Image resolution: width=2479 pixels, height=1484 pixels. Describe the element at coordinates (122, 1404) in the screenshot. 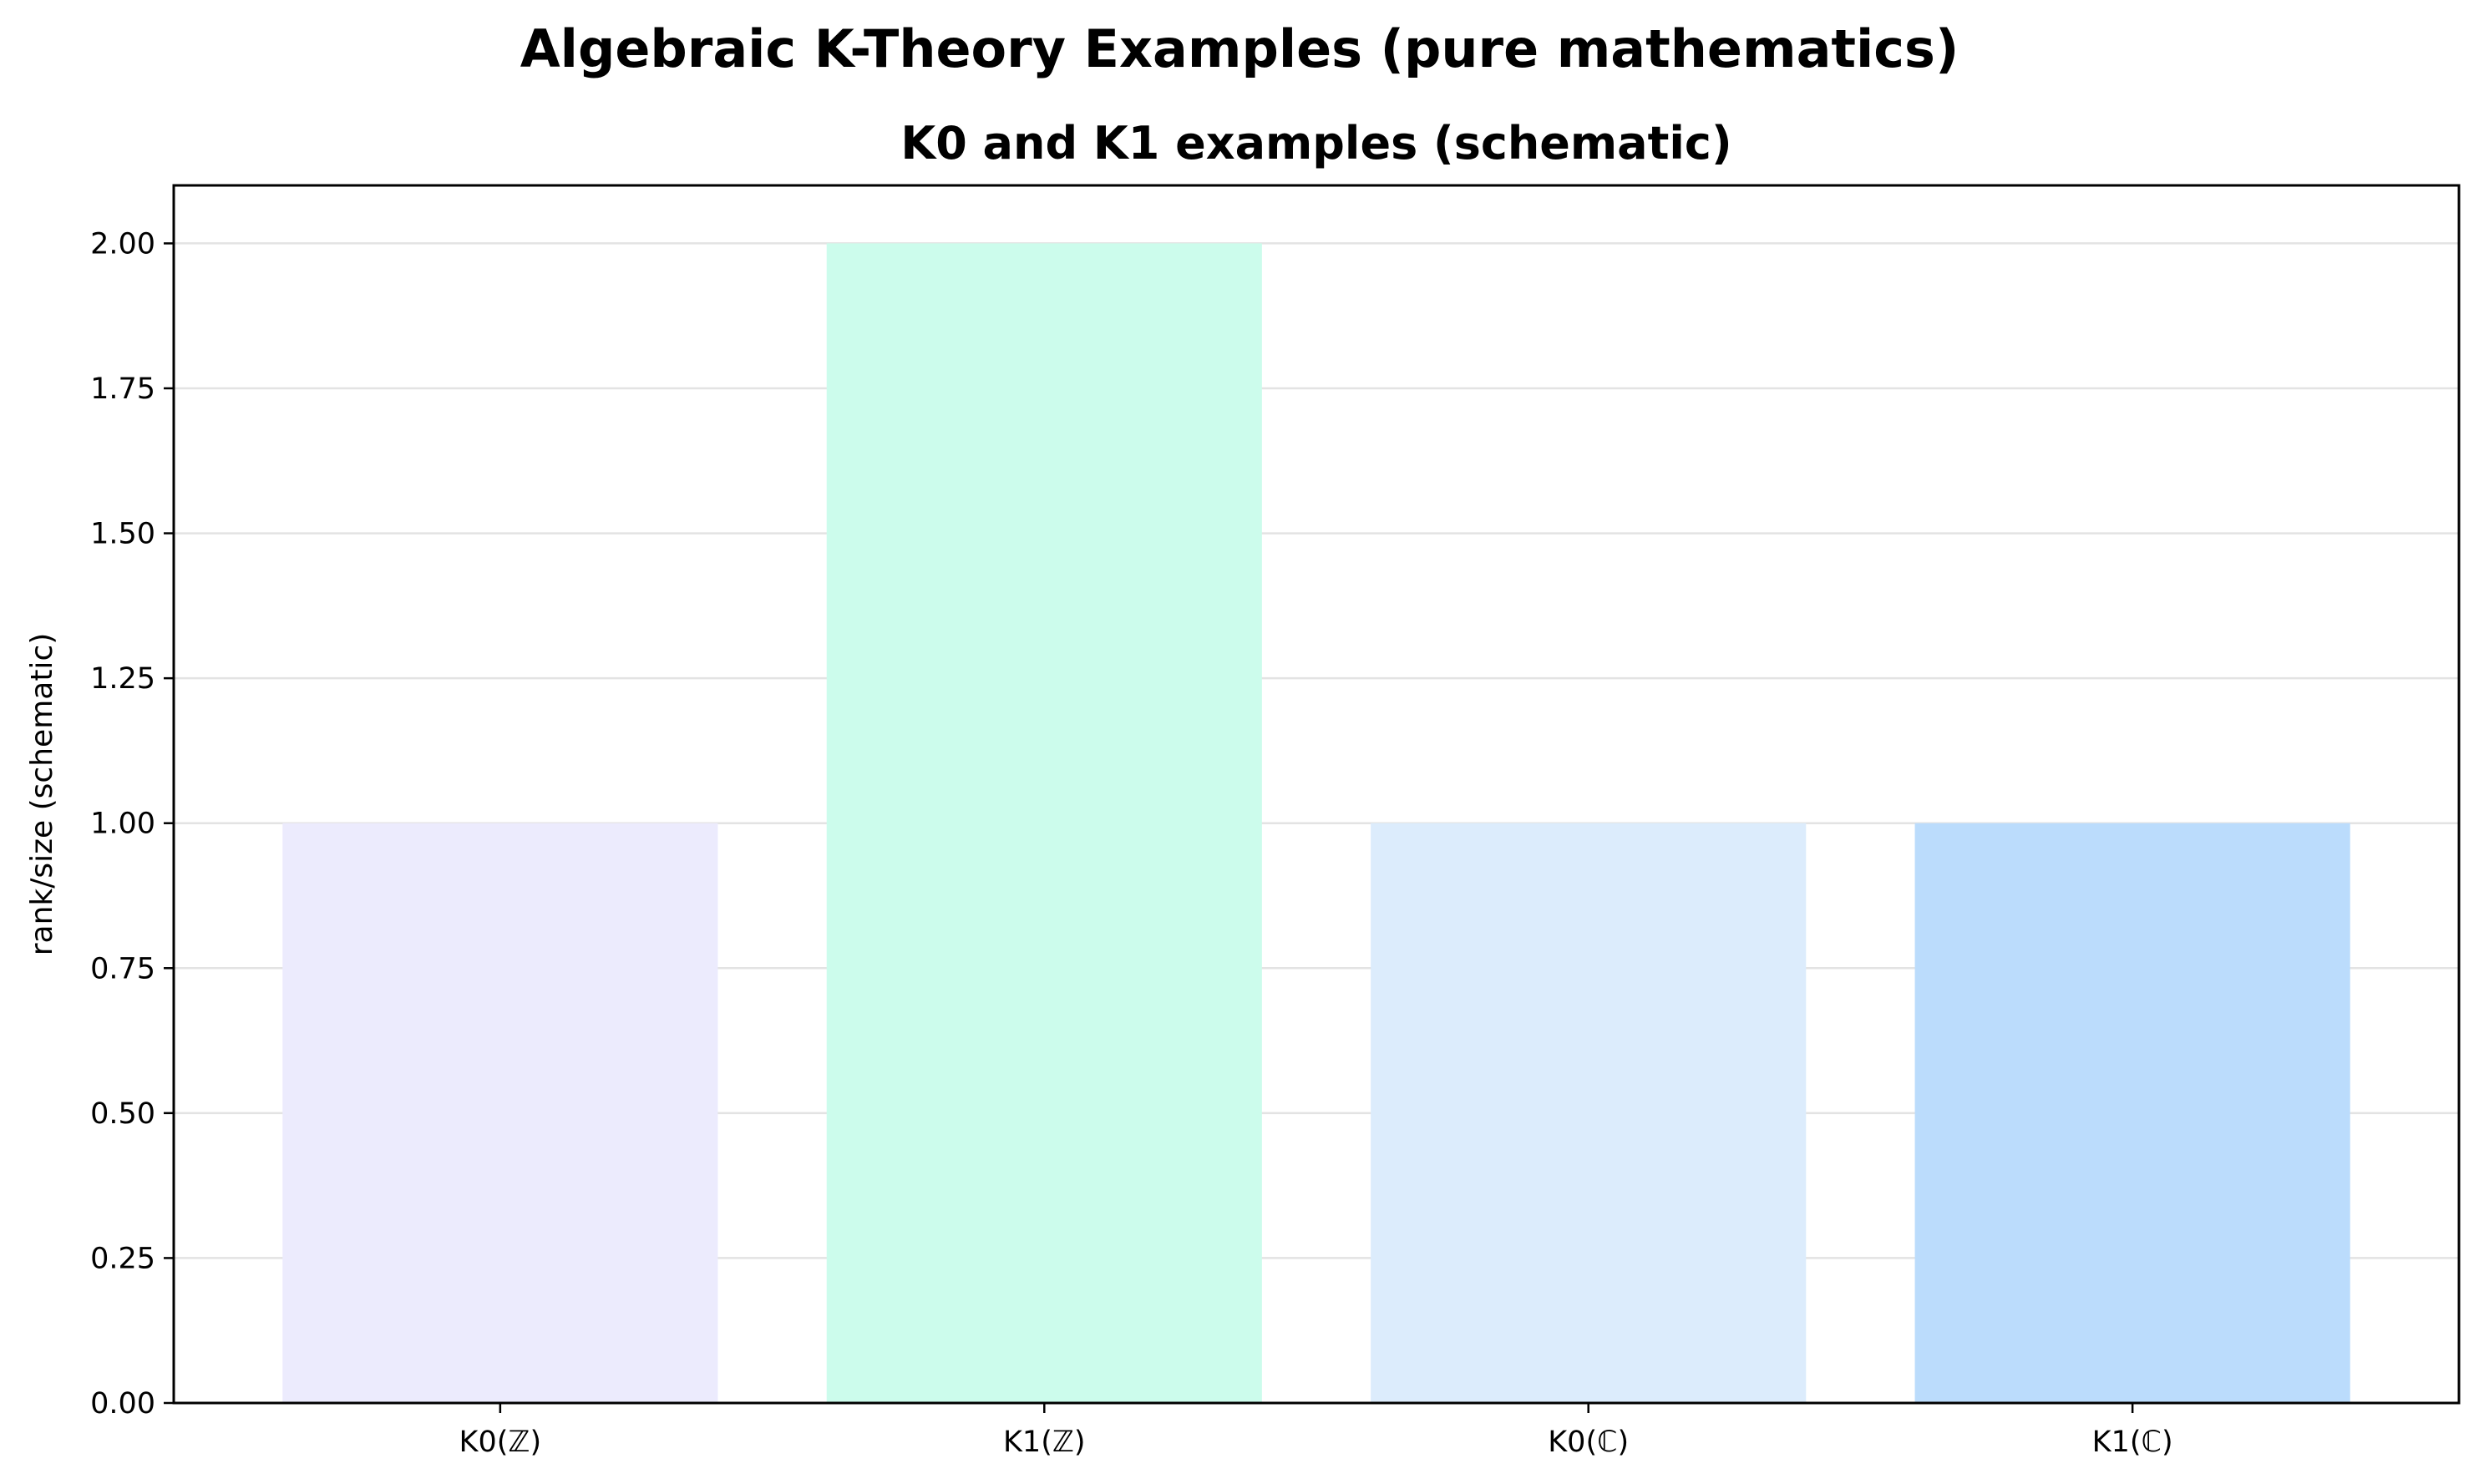

I see `y-tick-label: 0.00` at that location.